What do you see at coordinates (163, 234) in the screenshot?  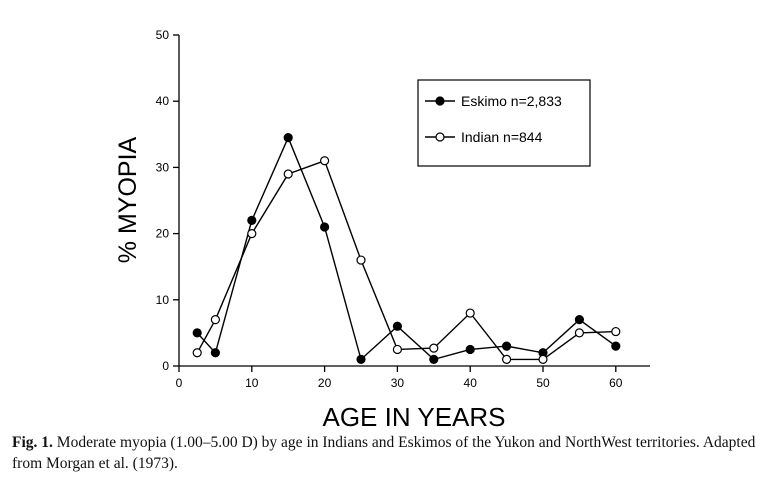 I see `y-tick-label: 20` at bounding box center [163, 234].